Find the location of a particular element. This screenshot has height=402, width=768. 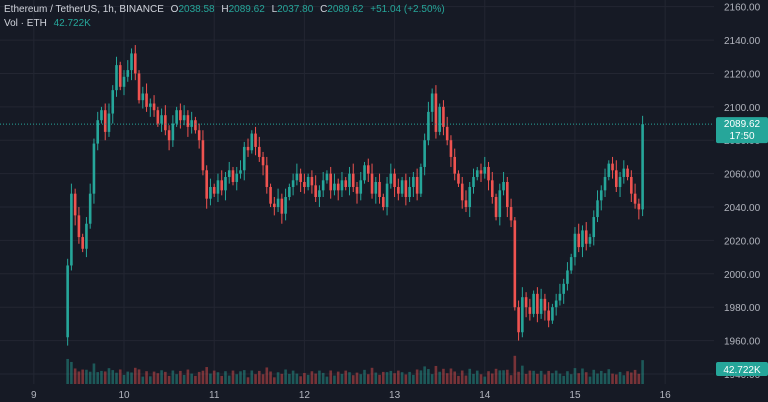

y-tick-label: 1980.00 is located at coordinates (742, 308).